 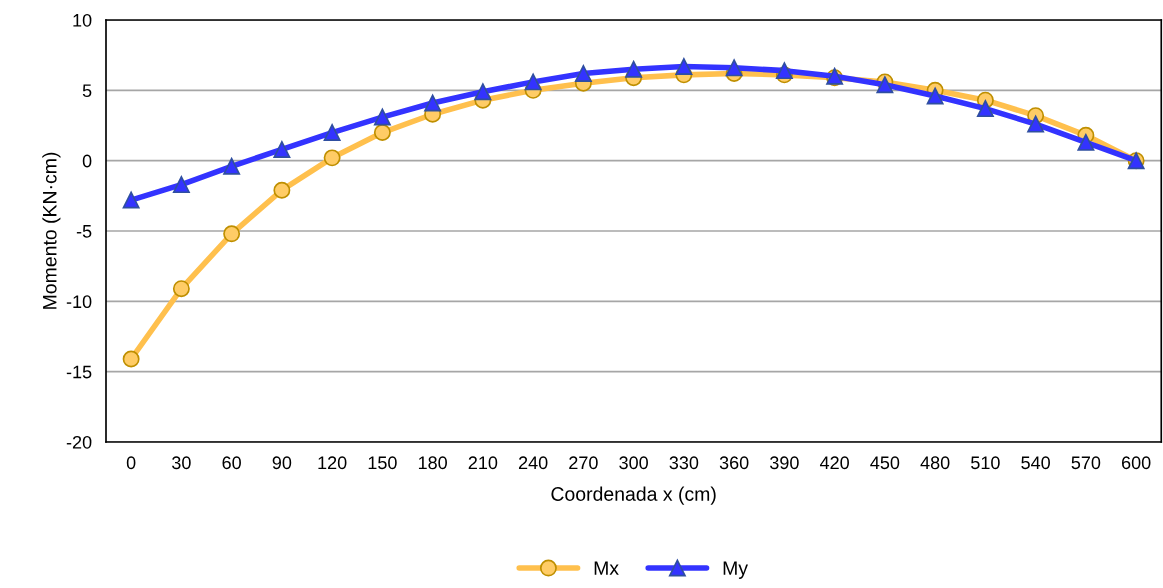 What do you see at coordinates (483, 463) in the screenshot?
I see `x-tick-label: 210` at bounding box center [483, 463].